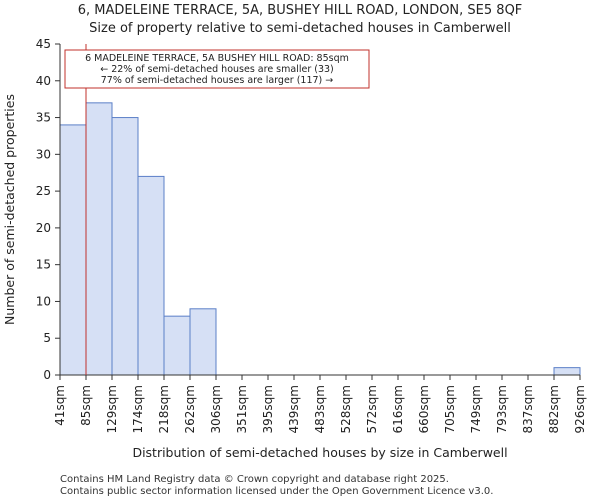 The width and height of the screenshot is (600, 500). I want to click on y-tick-label: 35, so click(43, 118).